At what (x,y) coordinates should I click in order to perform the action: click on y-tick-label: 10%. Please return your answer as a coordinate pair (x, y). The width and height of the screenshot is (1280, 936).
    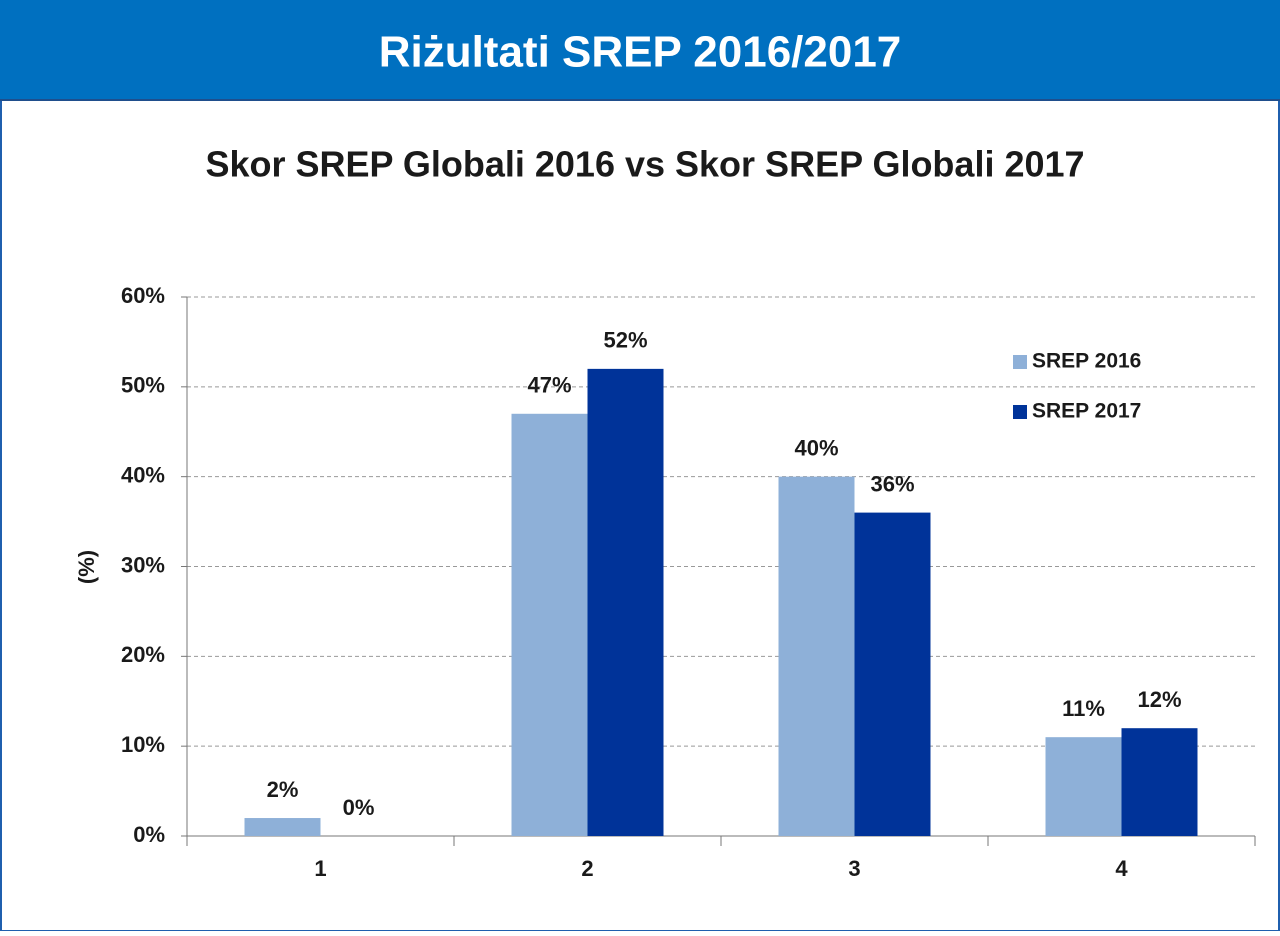
    Looking at the image, I should click on (143, 744).